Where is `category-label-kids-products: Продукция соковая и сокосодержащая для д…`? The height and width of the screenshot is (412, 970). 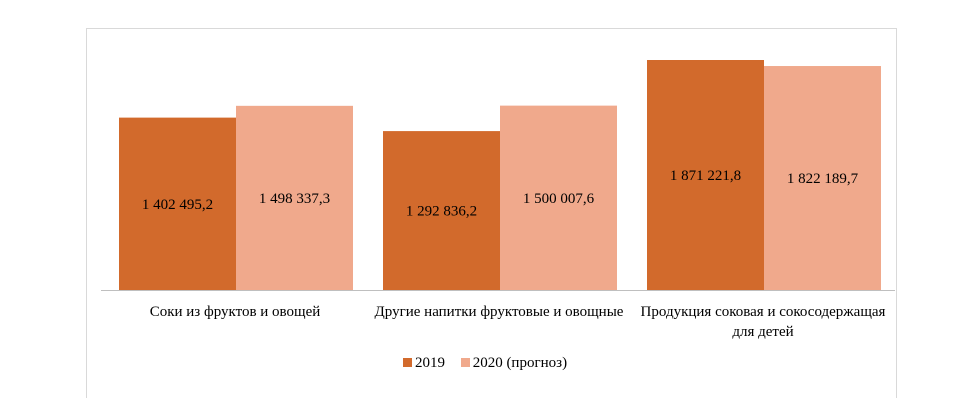 category-label-kids-products: Продукция соковая и сокосодержащая для д… is located at coordinates (763, 322).